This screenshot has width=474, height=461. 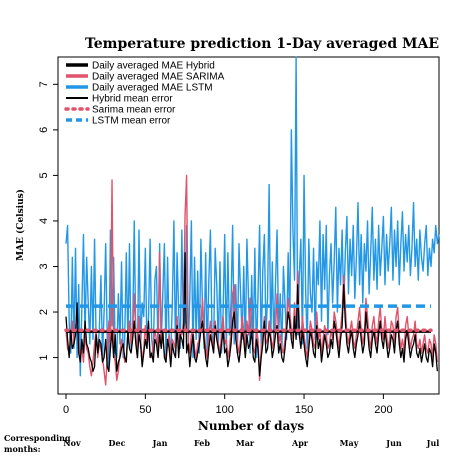 I want to click on months-title-line2: months:, so click(x=22, y=449).